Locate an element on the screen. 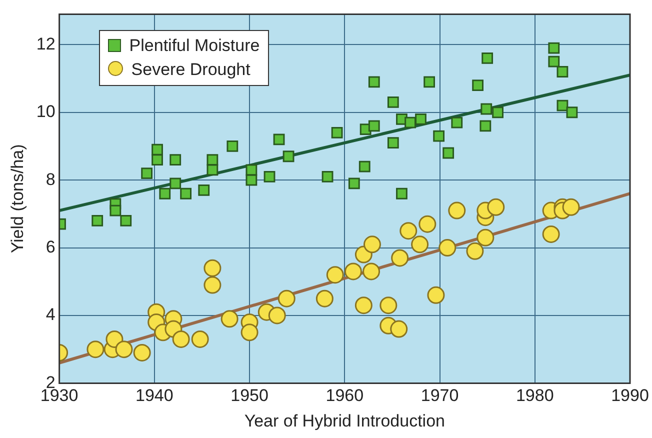 This screenshot has width=652, height=438. legend-label: Plentiful Moisture is located at coordinates (194, 46).